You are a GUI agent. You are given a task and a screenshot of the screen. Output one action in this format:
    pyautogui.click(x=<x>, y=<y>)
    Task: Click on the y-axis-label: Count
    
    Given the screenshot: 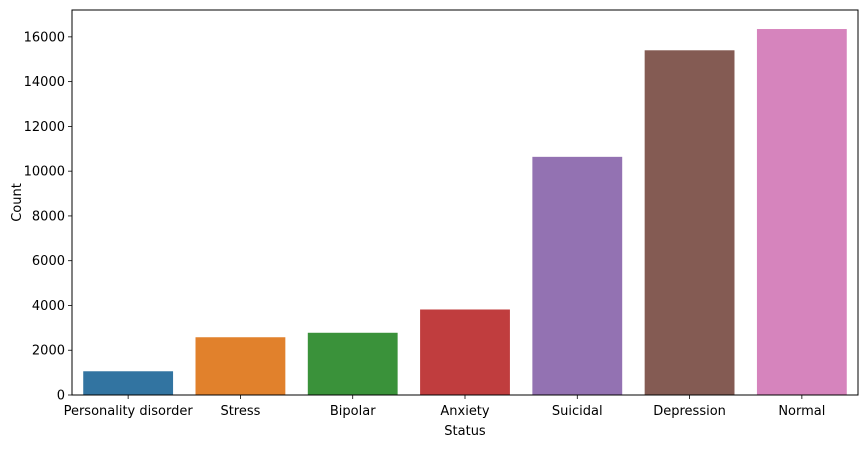 What is the action you would take?
    pyautogui.click(x=17, y=202)
    